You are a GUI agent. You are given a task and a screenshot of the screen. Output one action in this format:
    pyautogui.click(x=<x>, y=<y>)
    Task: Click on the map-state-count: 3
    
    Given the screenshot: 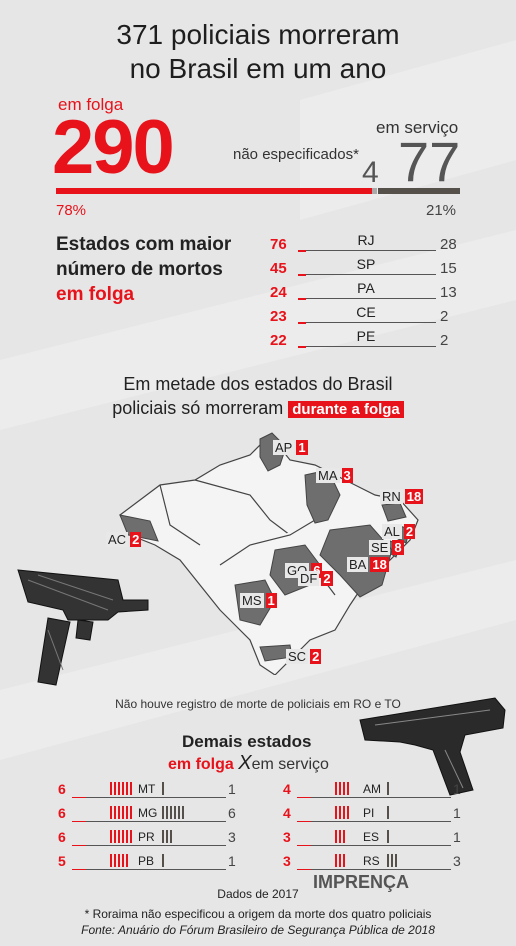 What is the action you would take?
    pyautogui.click(x=347, y=475)
    